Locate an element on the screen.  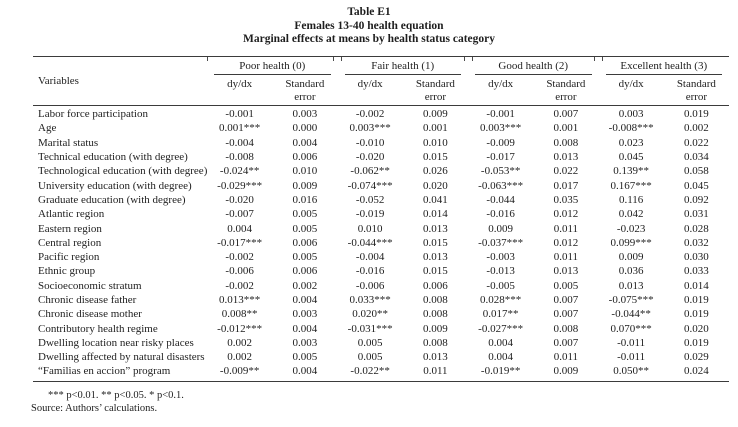
group-label: Poor health (0) is located at coordinates (272, 66).